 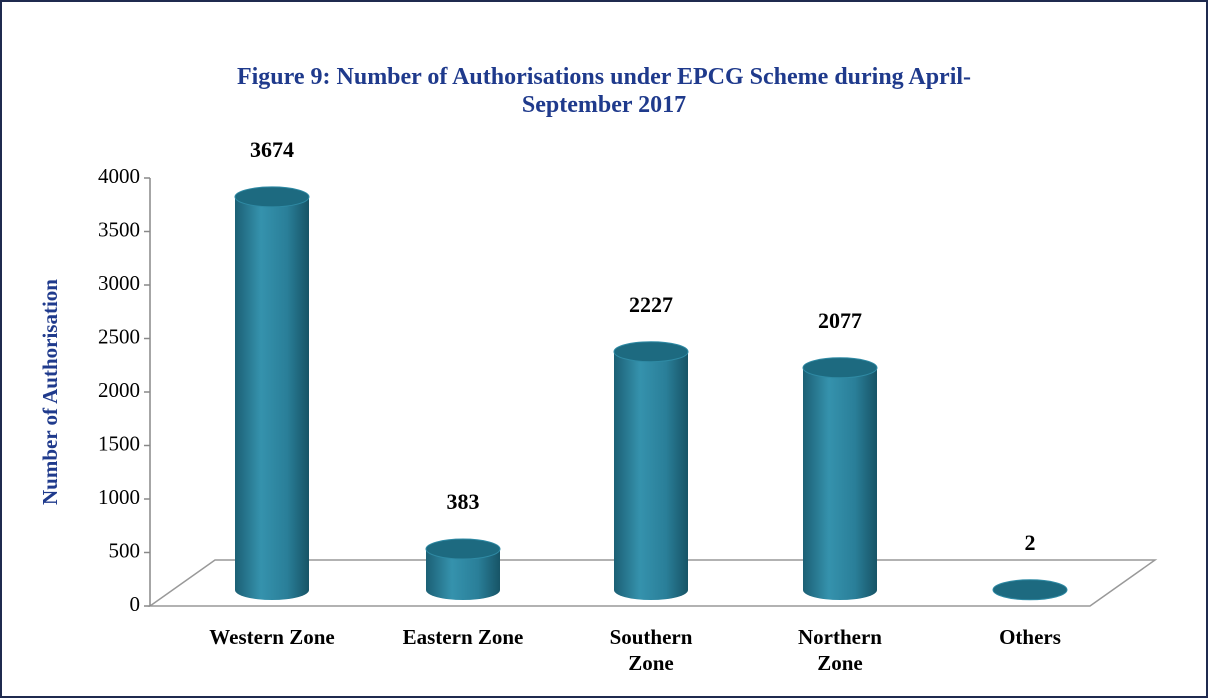 What do you see at coordinates (125, 550) in the screenshot?
I see `y-tick-label: 500` at bounding box center [125, 550].